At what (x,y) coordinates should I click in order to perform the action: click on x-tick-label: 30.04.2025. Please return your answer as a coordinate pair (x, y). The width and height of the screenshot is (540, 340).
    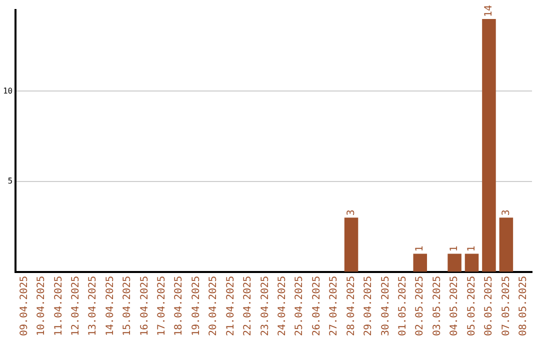
    Looking at the image, I should click on (386, 306).